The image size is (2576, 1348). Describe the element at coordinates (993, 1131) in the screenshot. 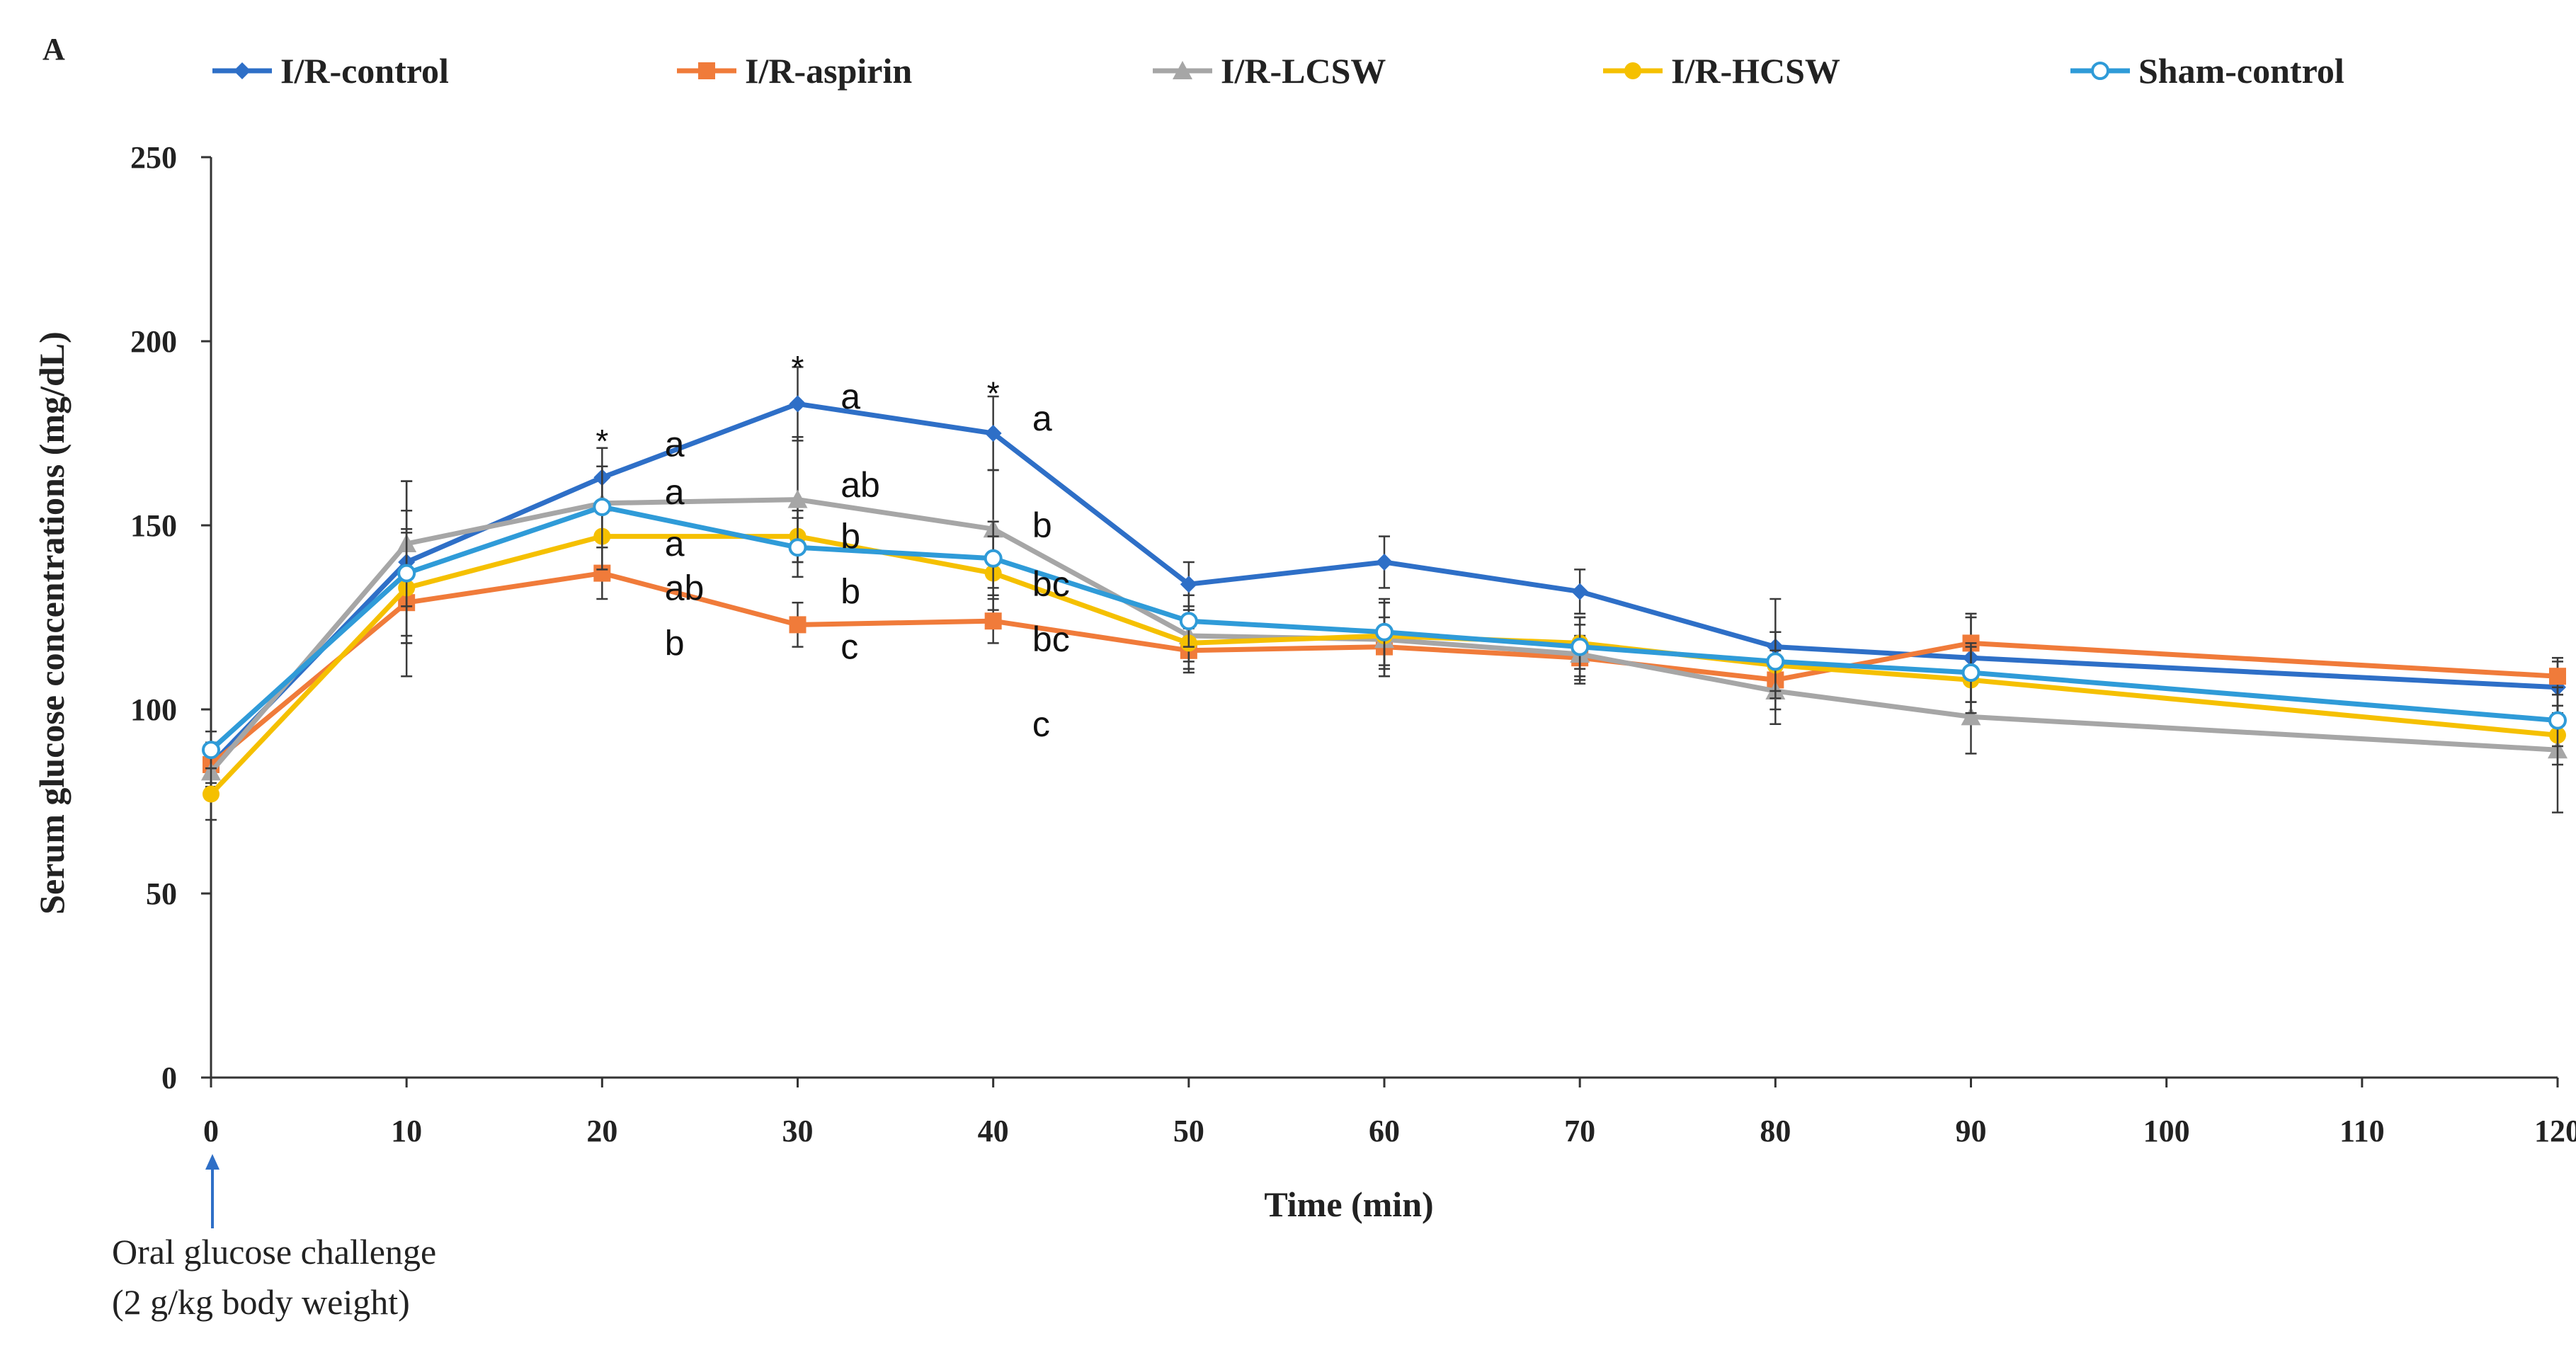

I see `x-tick-label: 40` at that location.